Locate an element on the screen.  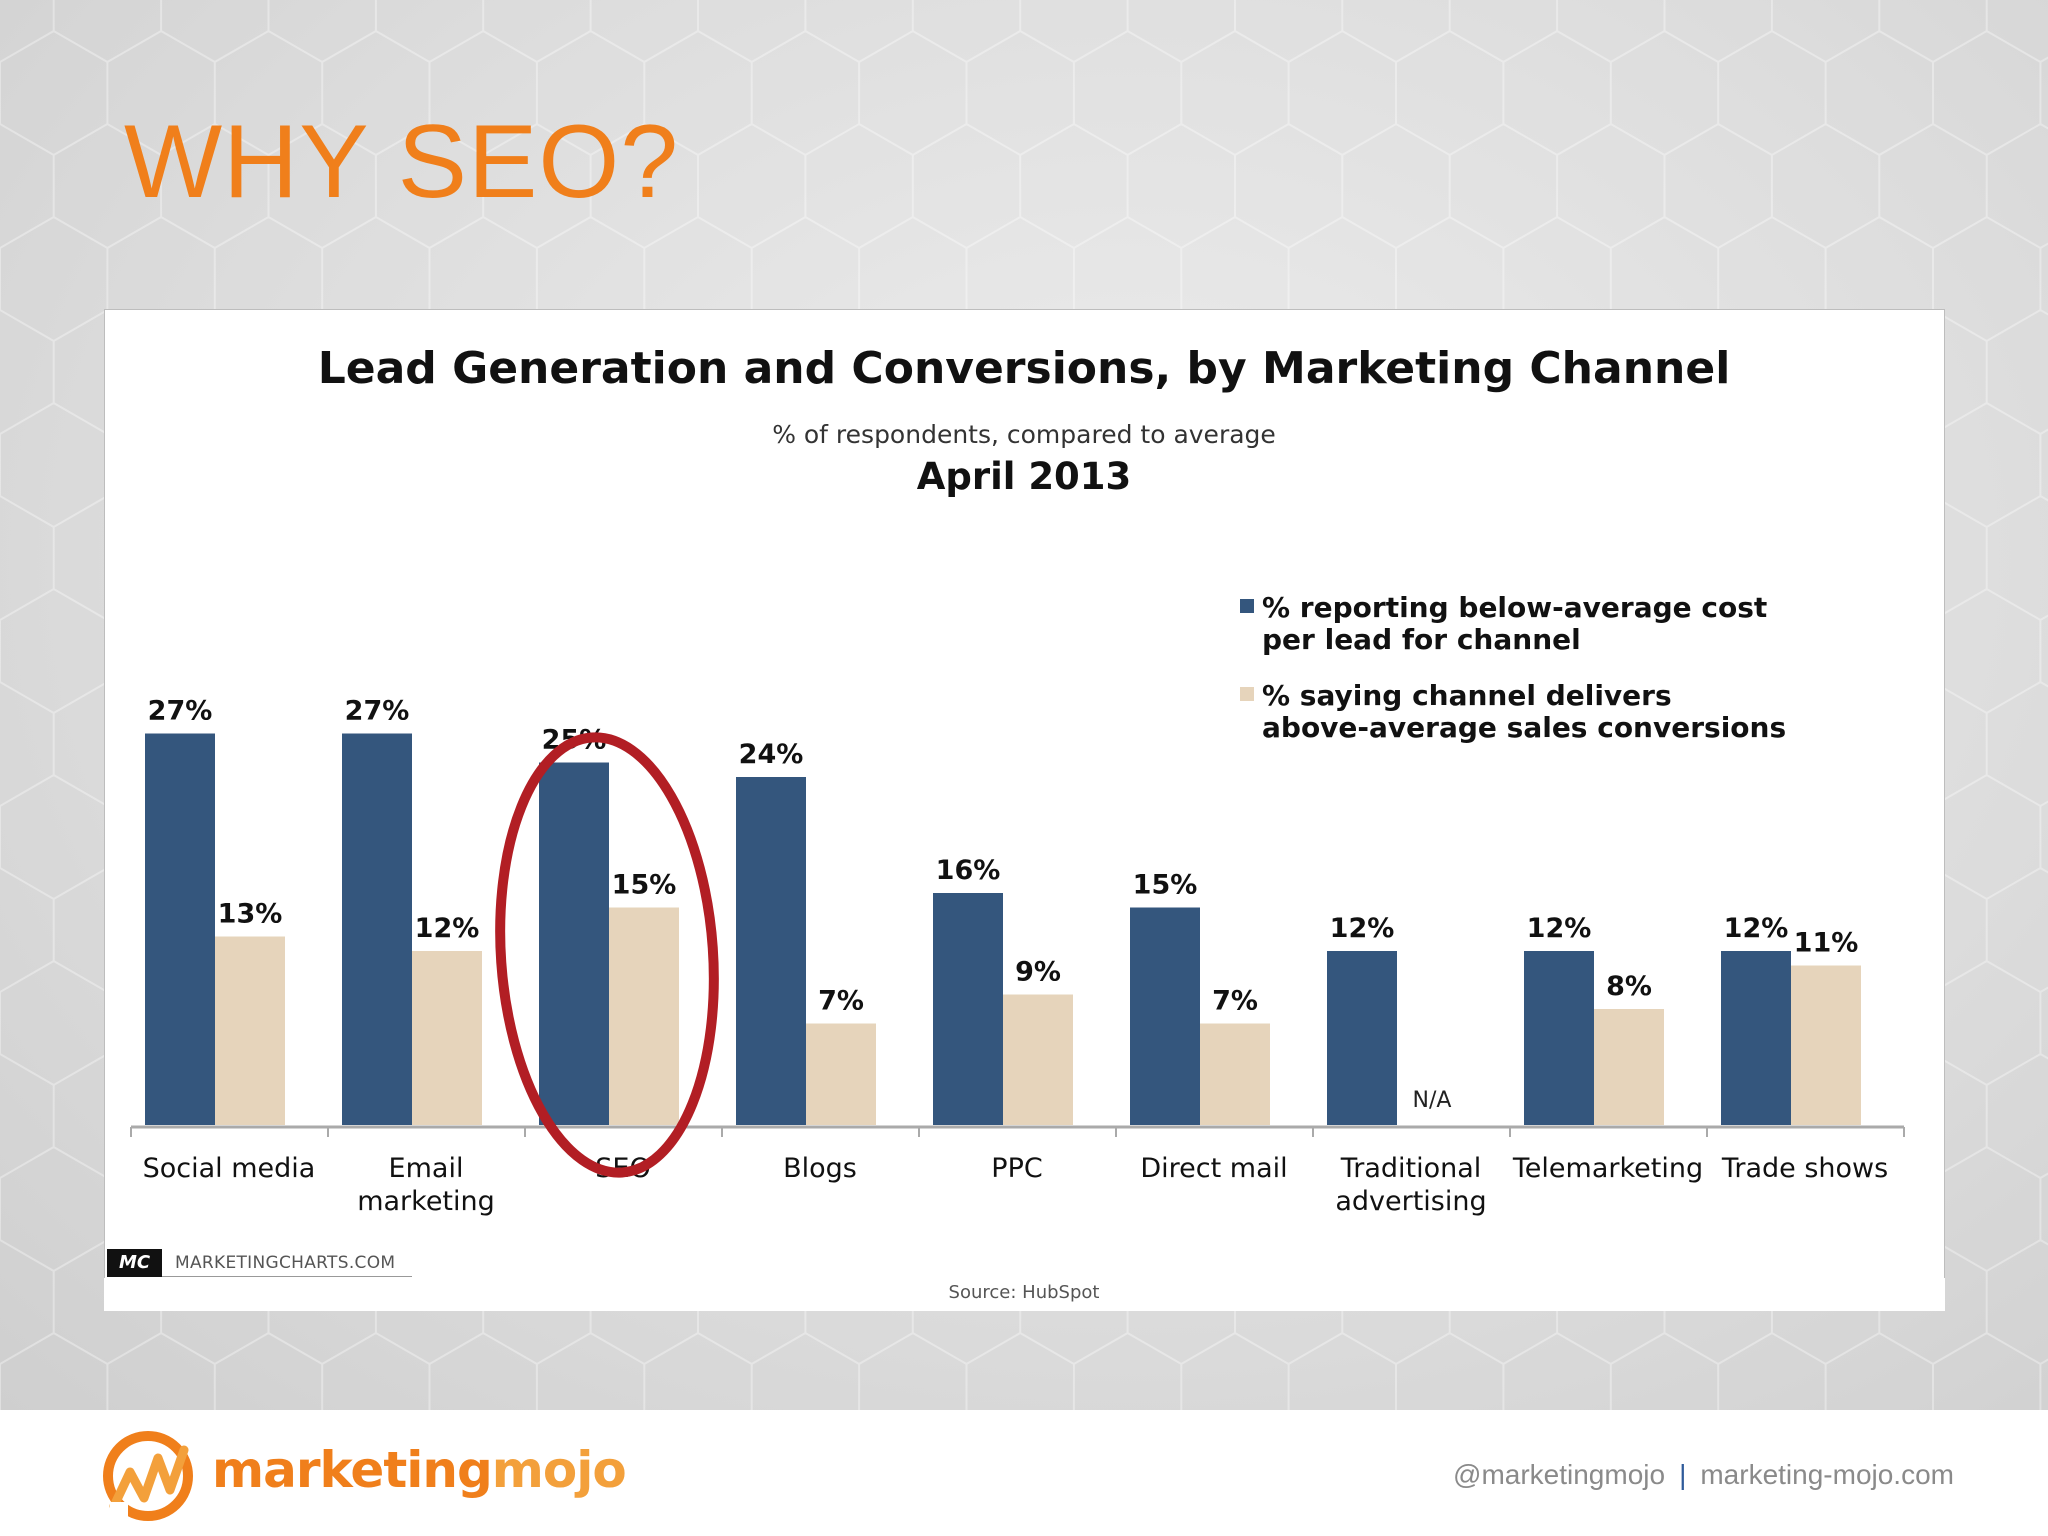
chart-source: Source: HubSpot is located at coordinates (1024, 1292).